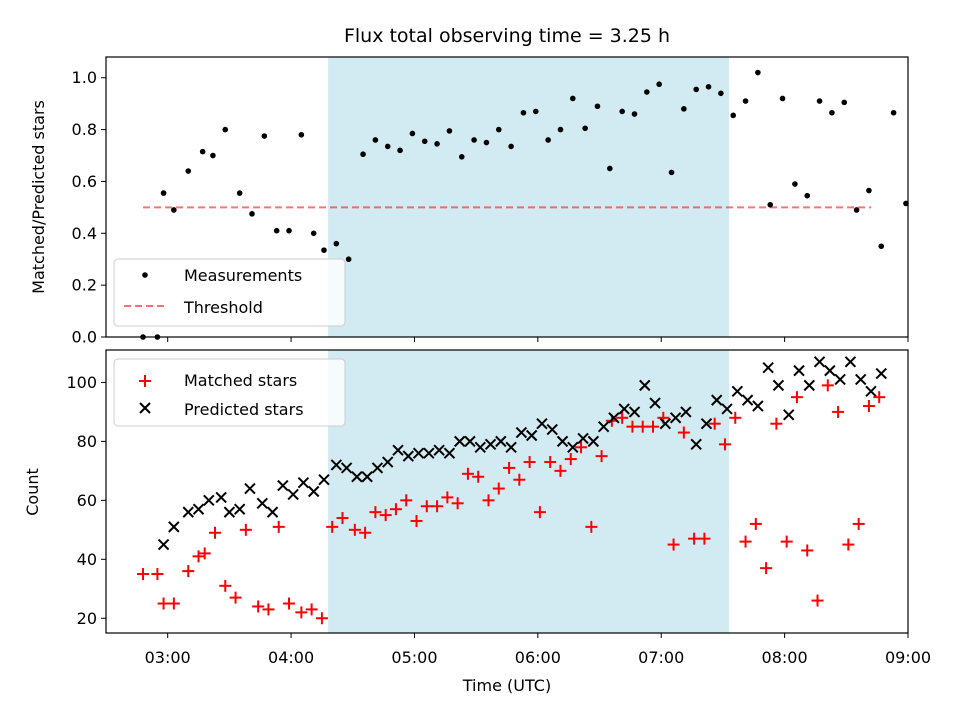  Describe the element at coordinates (84, 181) in the screenshot. I see `top-y-tick-label: 0.6` at that location.